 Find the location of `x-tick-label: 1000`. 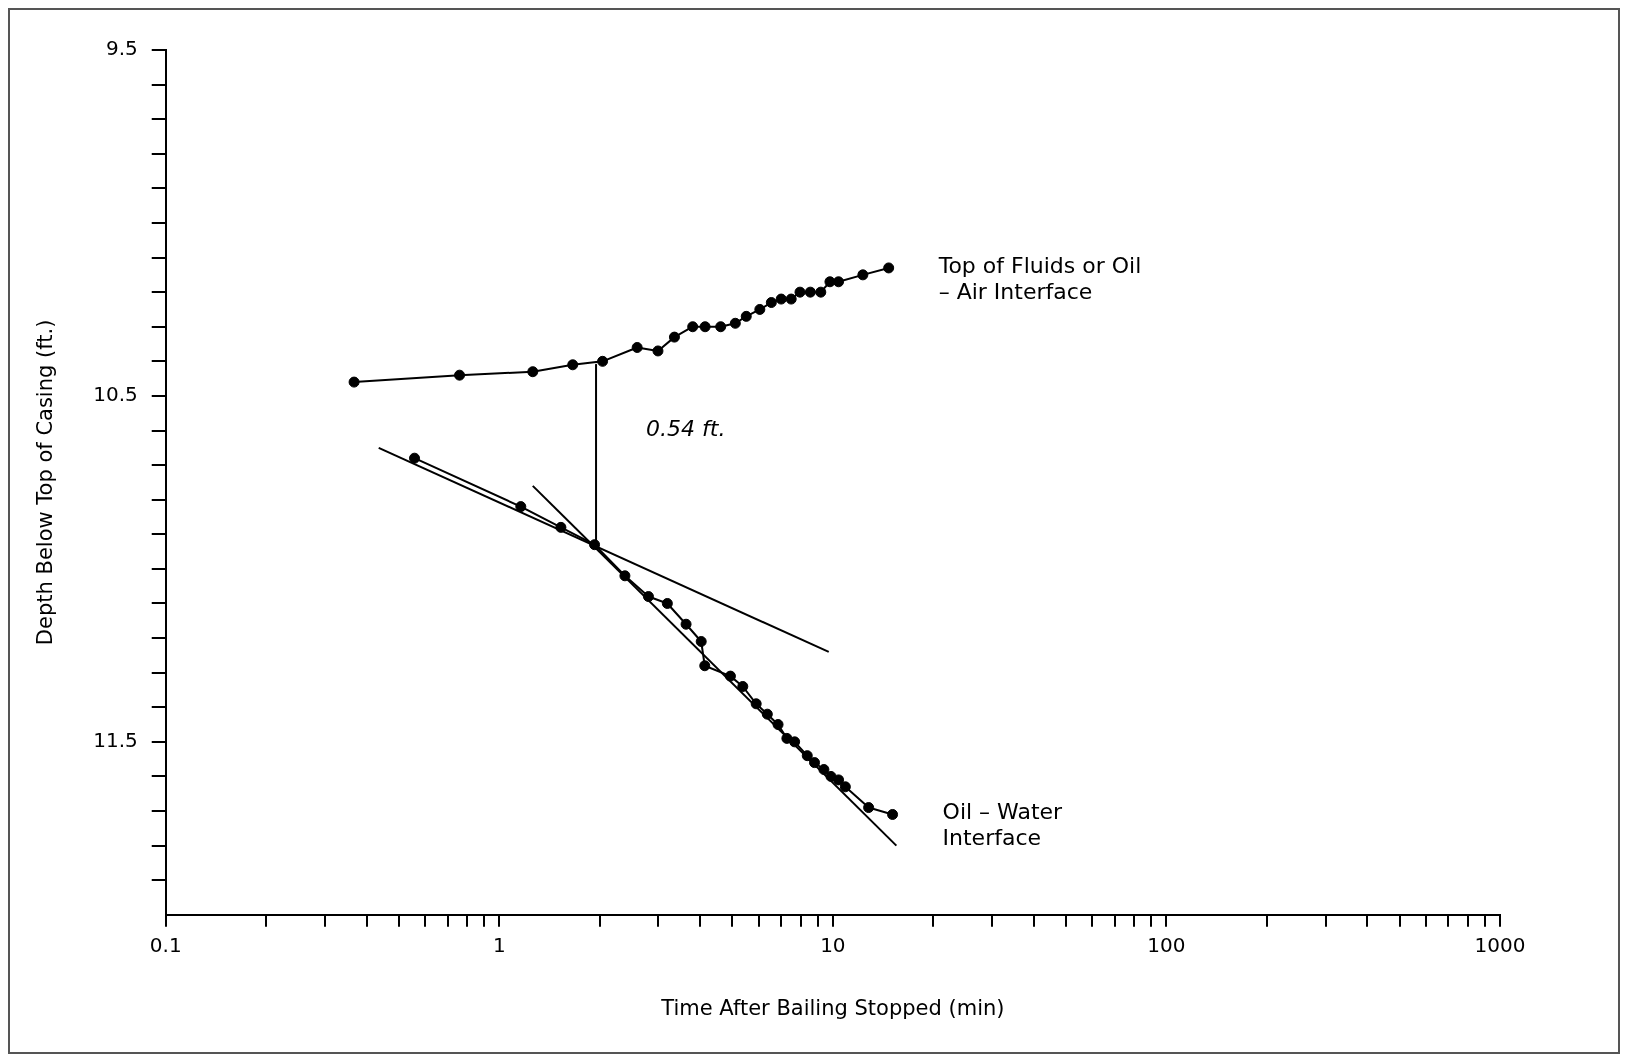

x-tick-label: 1000 is located at coordinates (1500, 945).